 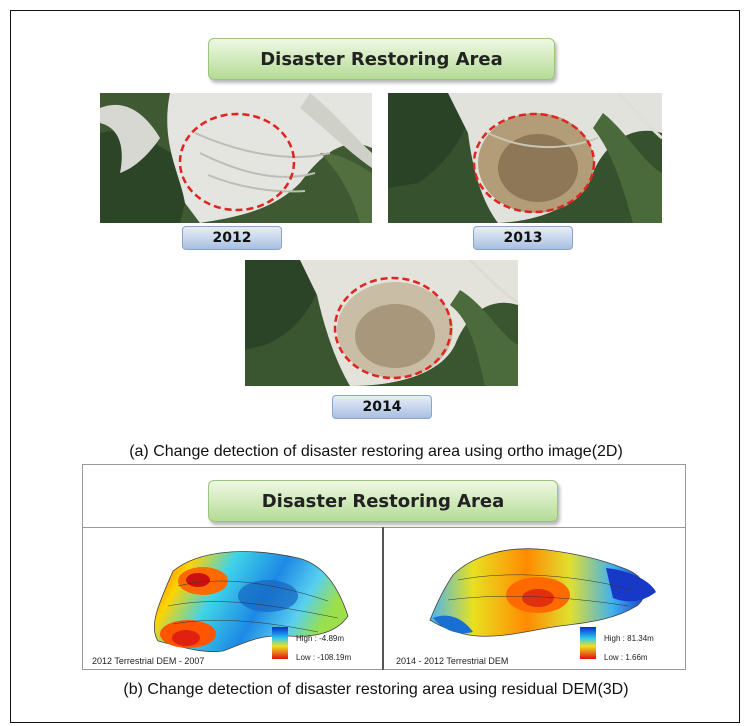 I want to click on ortho-photo-2014, so click(x=381, y=323).